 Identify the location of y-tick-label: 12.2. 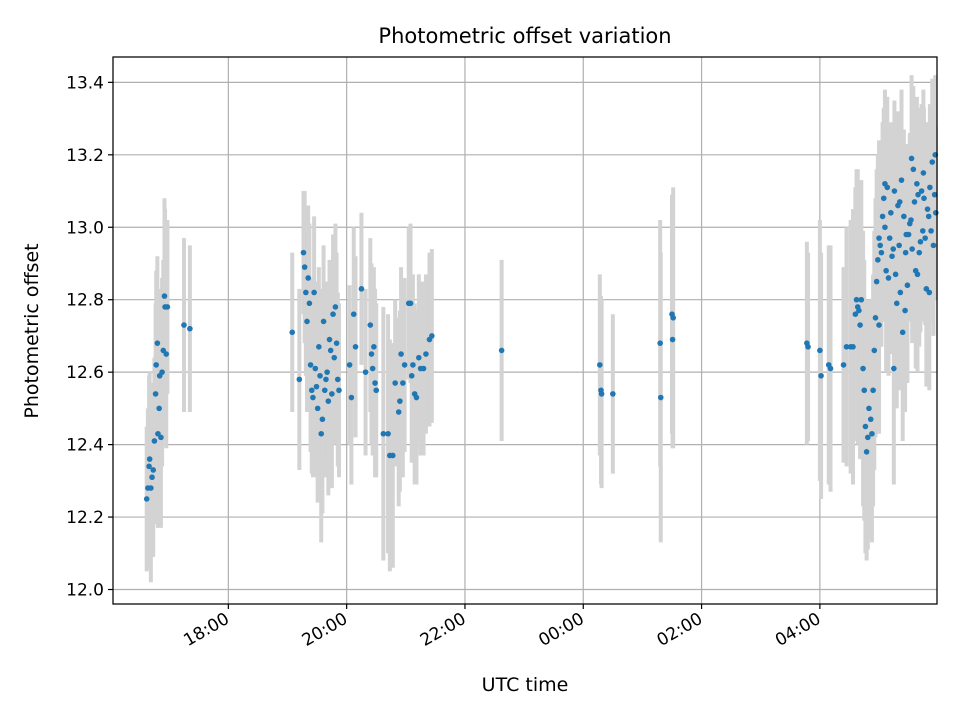
(85, 518).